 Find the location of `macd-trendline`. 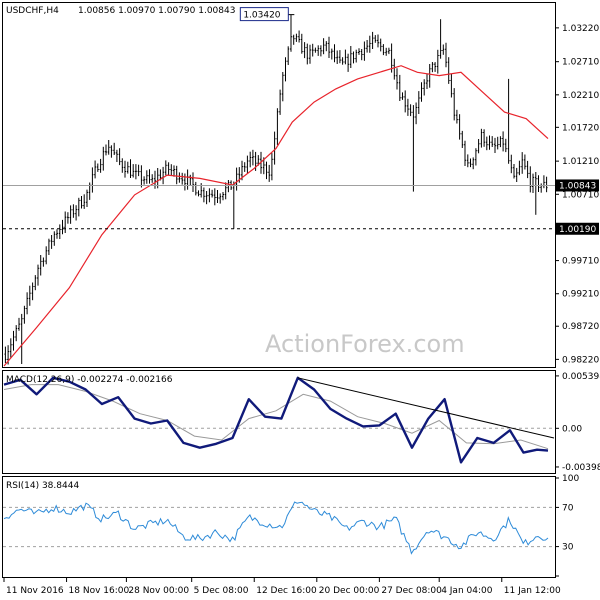

macd-trendline is located at coordinates (426, 408).